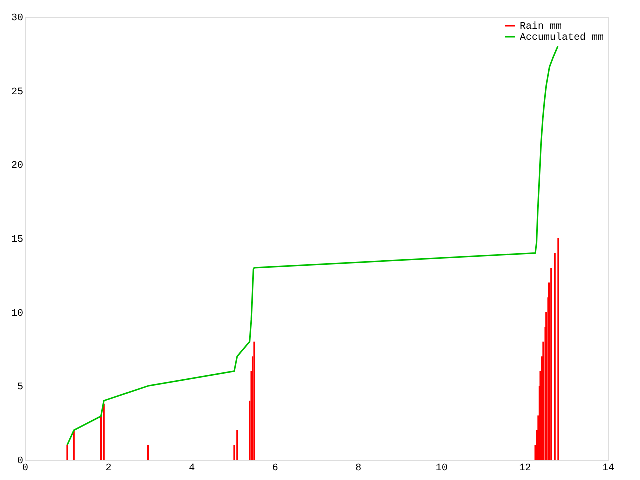 The height and width of the screenshot is (480, 640). Describe the element at coordinates (541, 27) in the screenshot. I see `legend-label: Rain mm` at that location.